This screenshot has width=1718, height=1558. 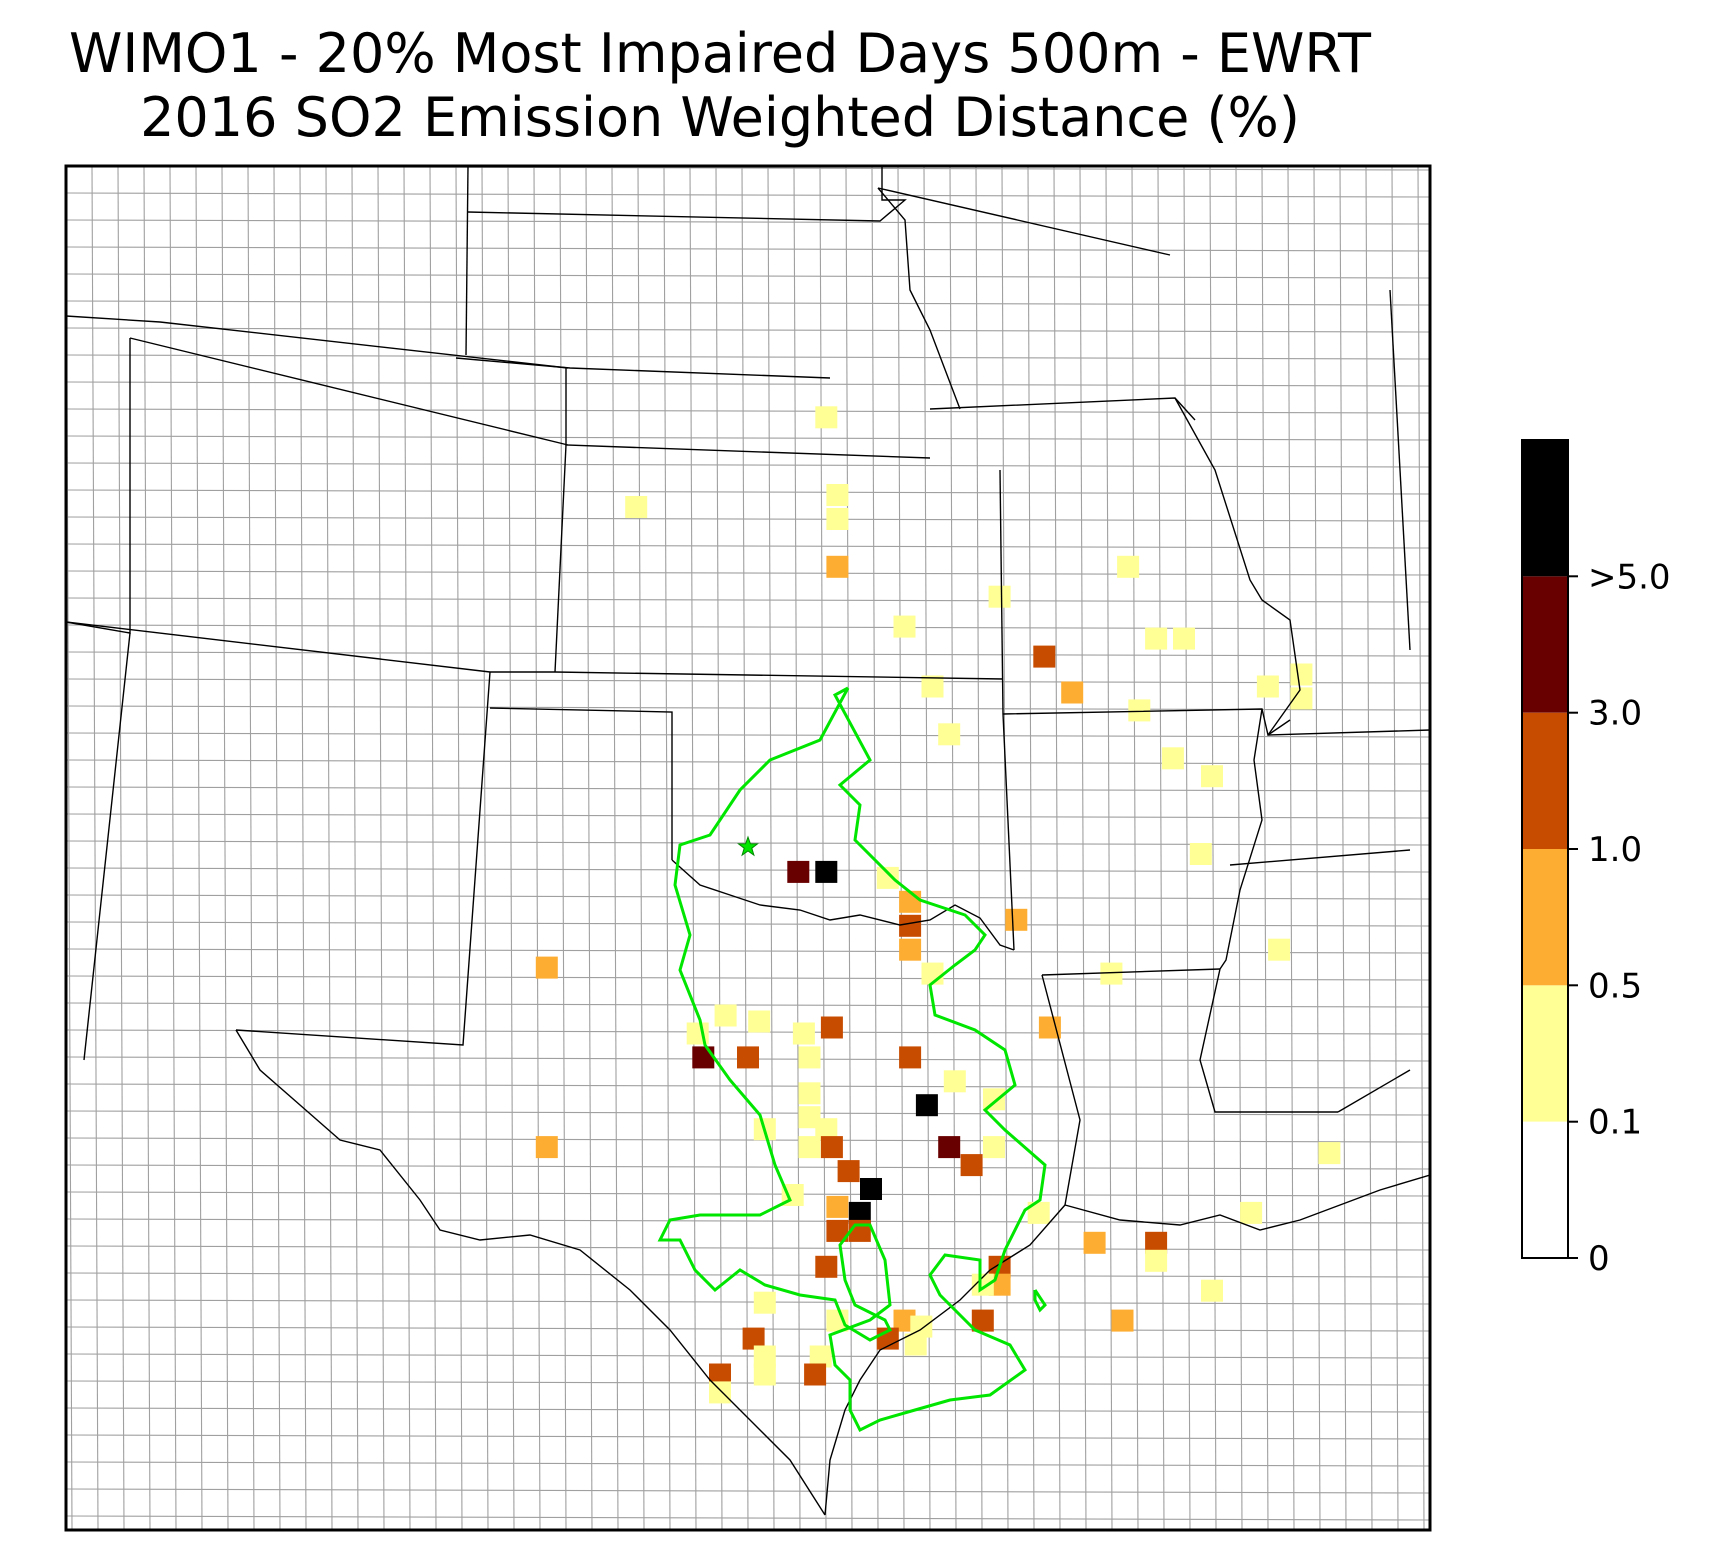 I want to click on star-icon, so click(x=748, y=846).